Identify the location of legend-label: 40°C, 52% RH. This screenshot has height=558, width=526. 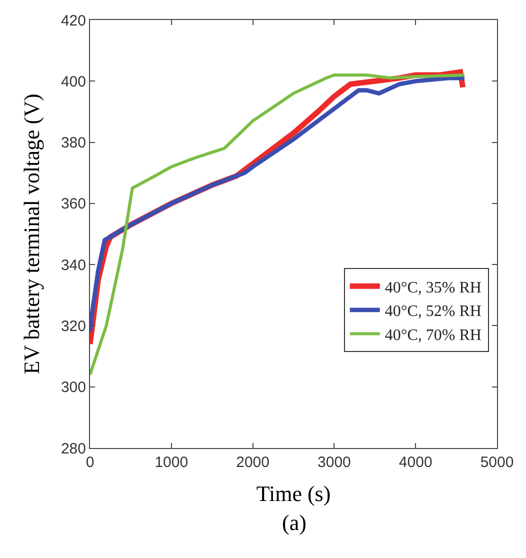
(433, 311).